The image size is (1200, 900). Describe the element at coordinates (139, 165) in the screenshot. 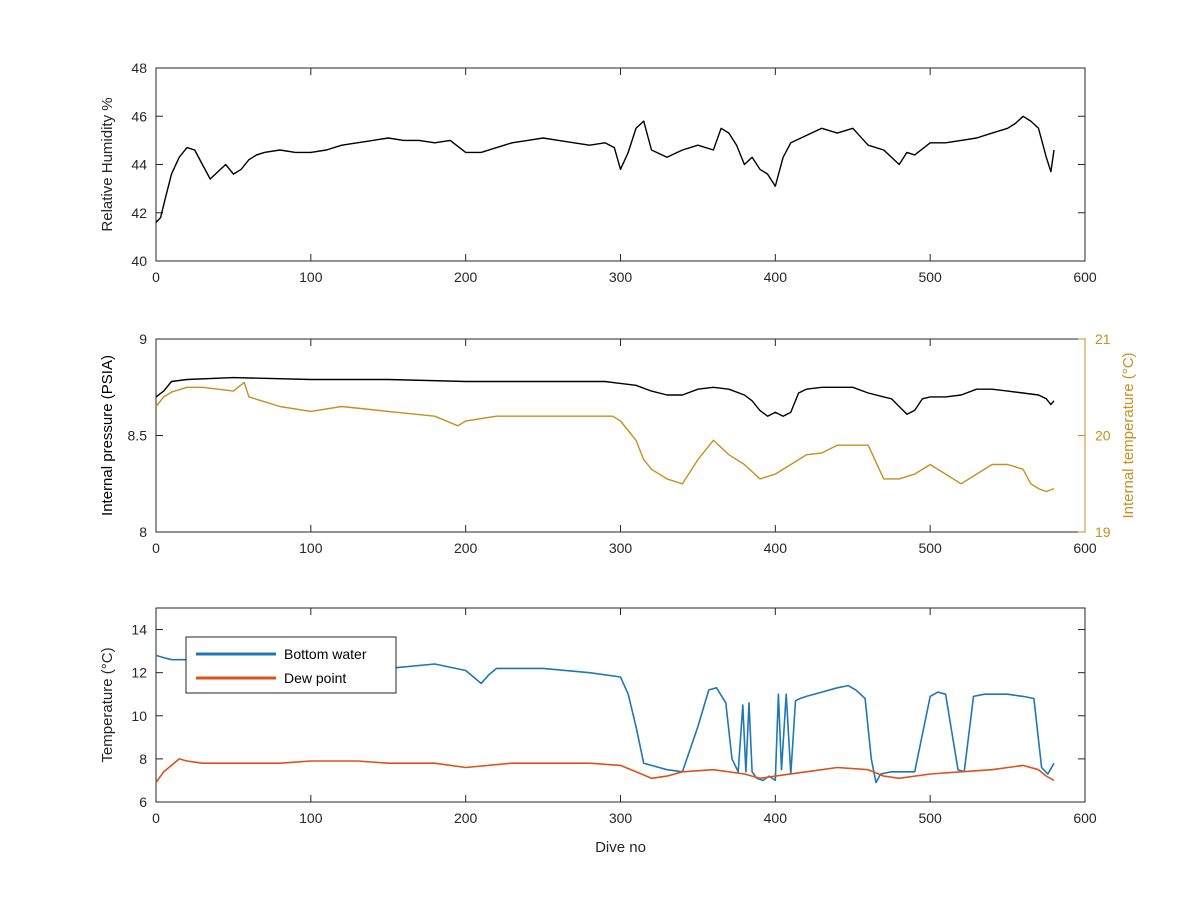

I see `y-tick-label: 44` at that location.